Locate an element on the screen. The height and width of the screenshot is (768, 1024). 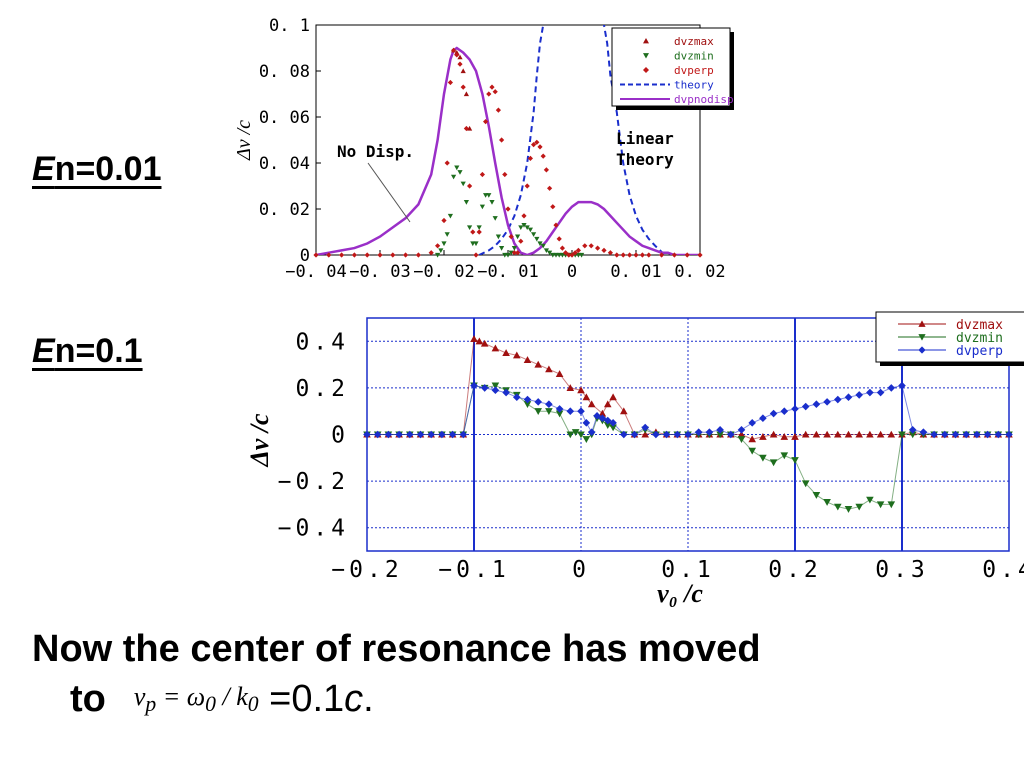
annotation-no-disp: No Disp. is located at coordinates (375, 151).